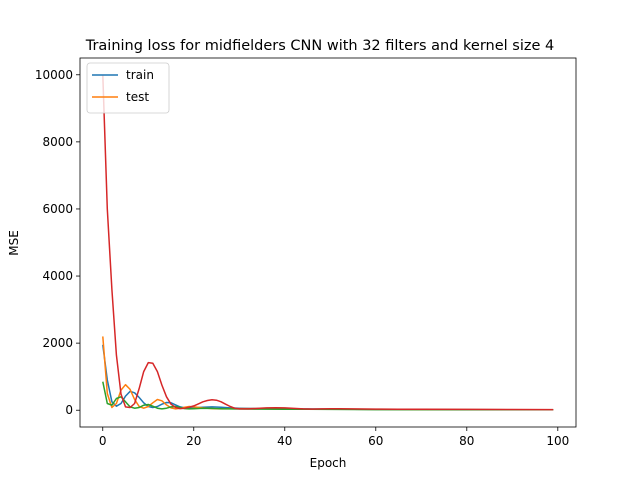  I want to click on y-axis: 0 2000 4000 6000 8000 10000, so click(57, 242).